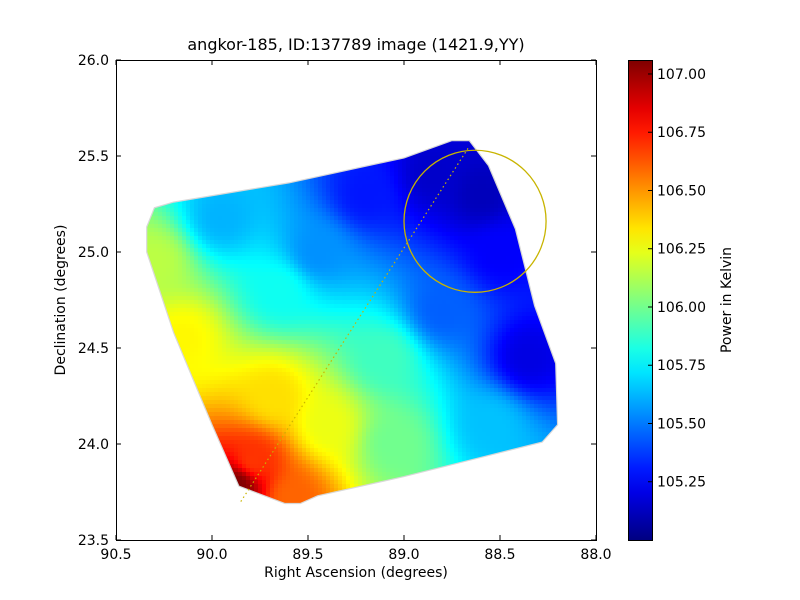 The height and width of the screenshot is (600, 800). Describe the element at coordinates (499, 555) in the screenshot. I see `x-tick-label: 88.5` at that location.